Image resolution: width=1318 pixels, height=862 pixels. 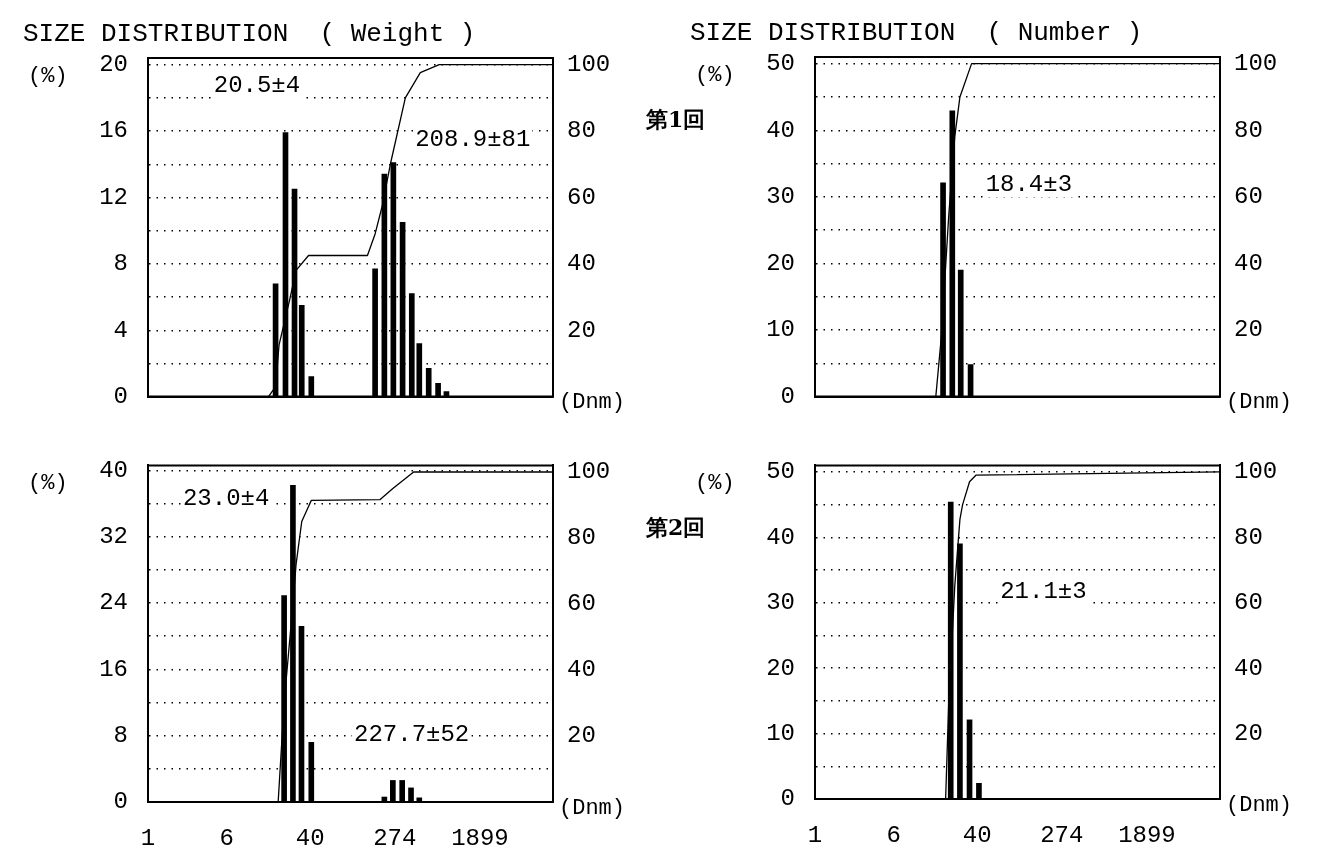 What do you see at coordinates (916, 32) in the screenshot?
I see `chart-title: SIZE DISTRIBUTION ( Number )` at bounding box center [916, 32].